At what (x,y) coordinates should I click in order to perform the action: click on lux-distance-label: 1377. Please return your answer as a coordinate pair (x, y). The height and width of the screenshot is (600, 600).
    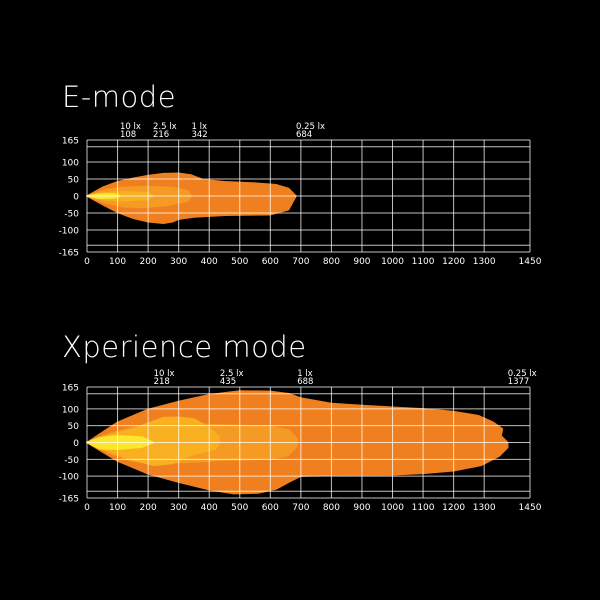
    Looking at the image, I should click on (519, 382).